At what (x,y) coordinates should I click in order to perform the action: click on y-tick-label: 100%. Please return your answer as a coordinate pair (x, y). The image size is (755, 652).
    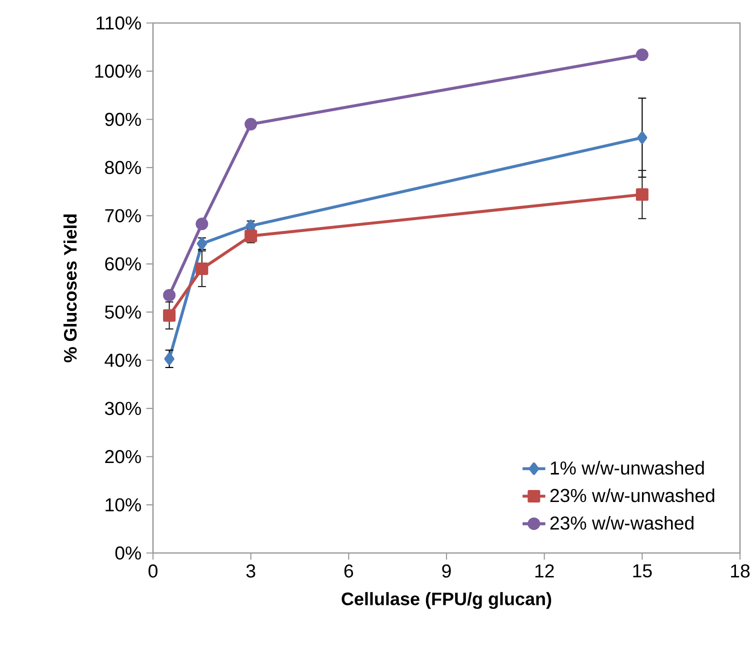
    Looking at the image, I should click on (118, 71).